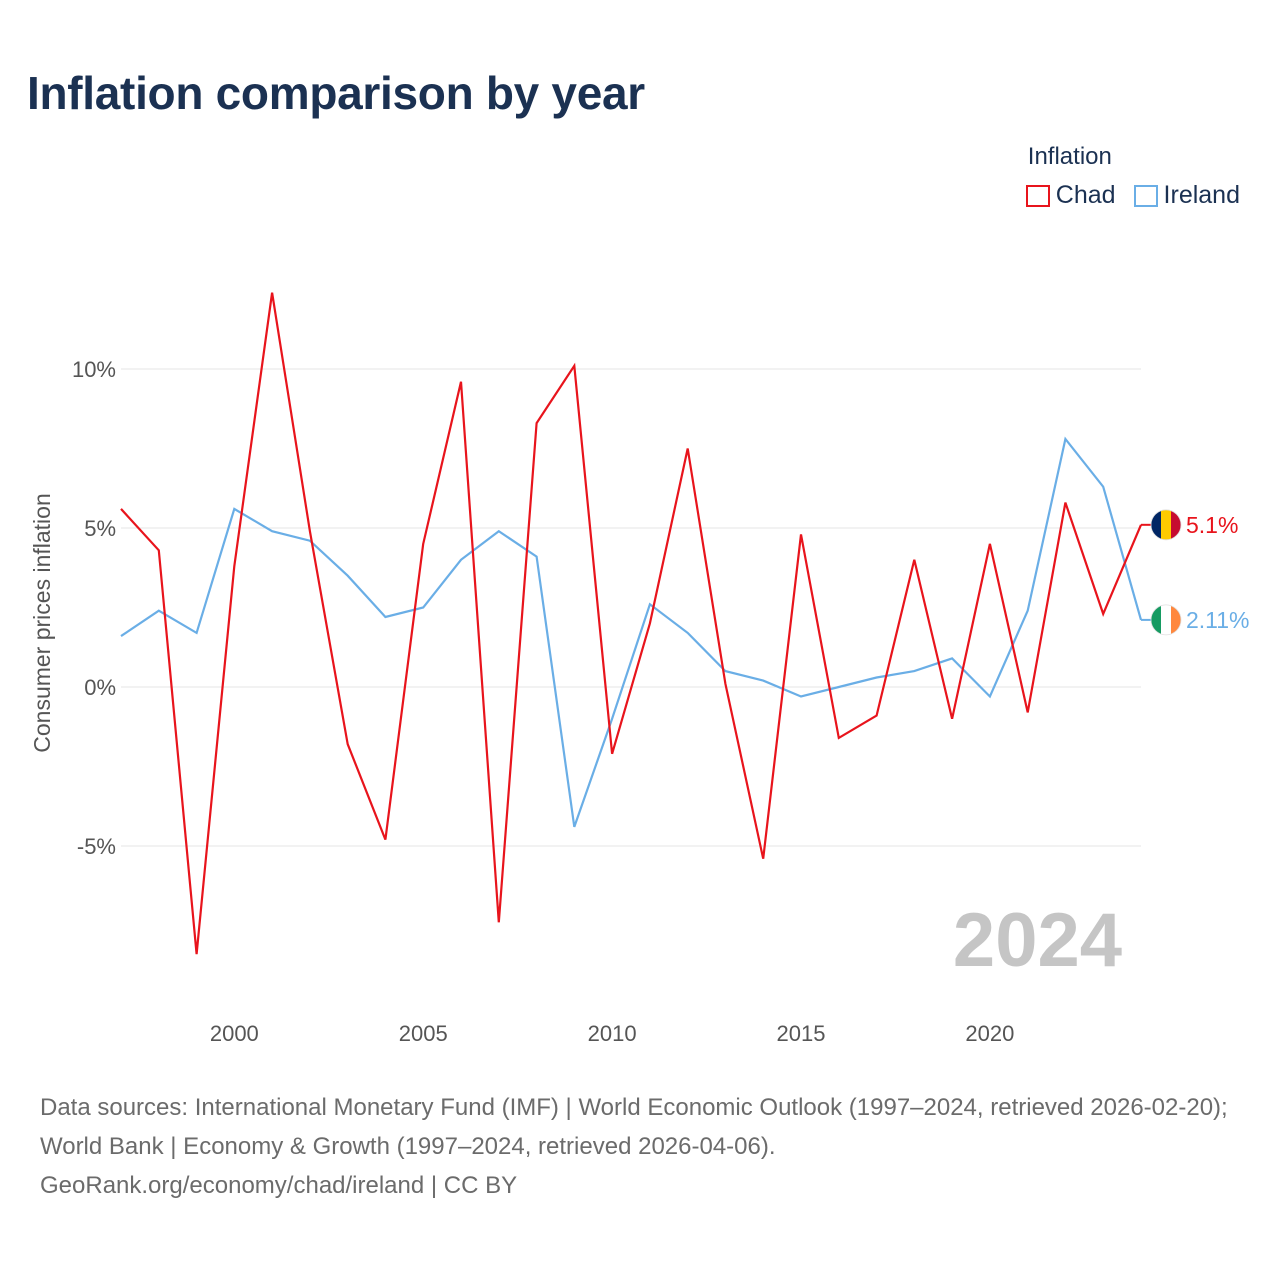  Describe the element at coordinates (1166, 524) in the screenshot. I see `chad-flag-icon` at that location.